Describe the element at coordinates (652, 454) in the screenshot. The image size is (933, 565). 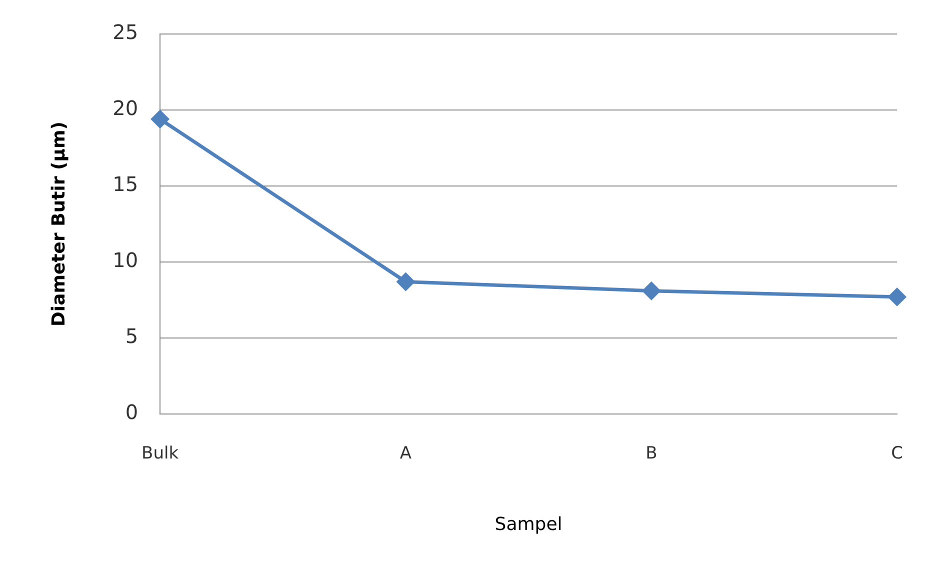
I see `x-tick-label: B` at that location.